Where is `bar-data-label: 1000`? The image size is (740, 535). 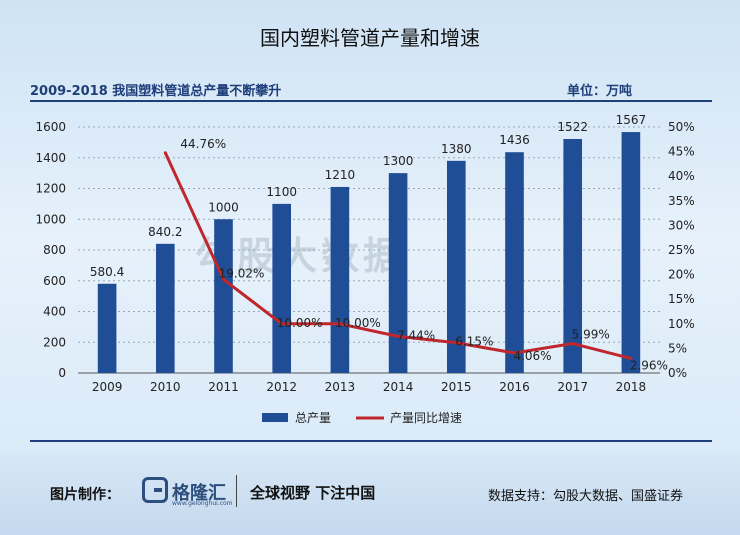
bar-data-label: 1000 is located at coordinates (223, 207).